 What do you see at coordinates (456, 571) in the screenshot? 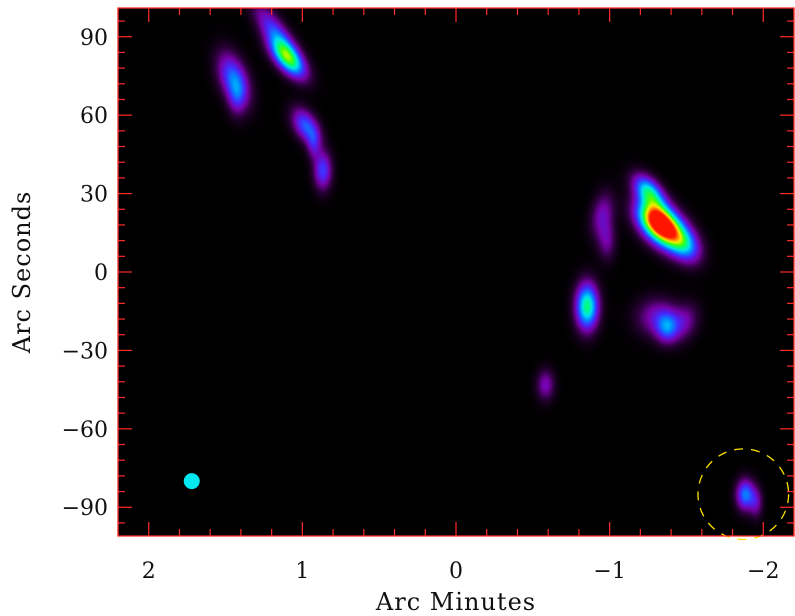
I see `x-tick-label: 0` at bounding box center [456, 571].